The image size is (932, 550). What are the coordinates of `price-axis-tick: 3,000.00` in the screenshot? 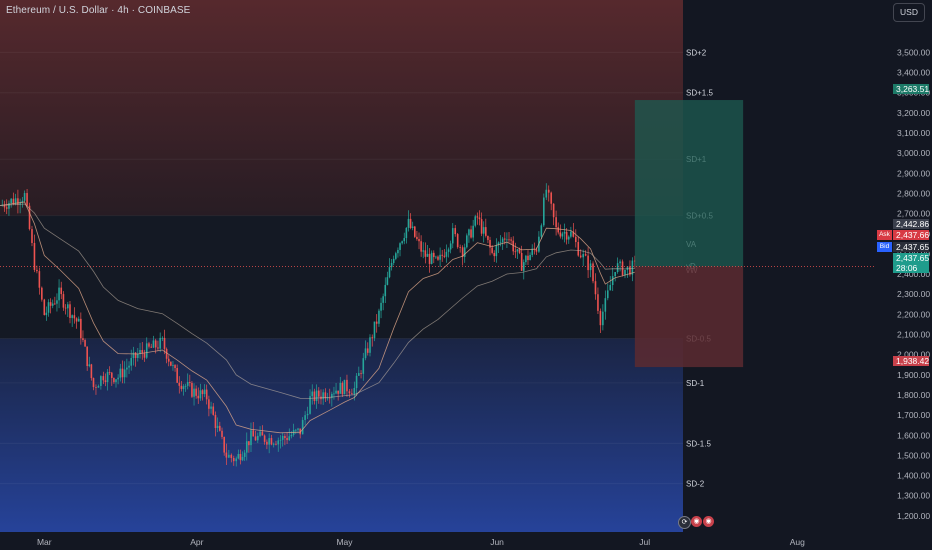 It's located at (913, 153).